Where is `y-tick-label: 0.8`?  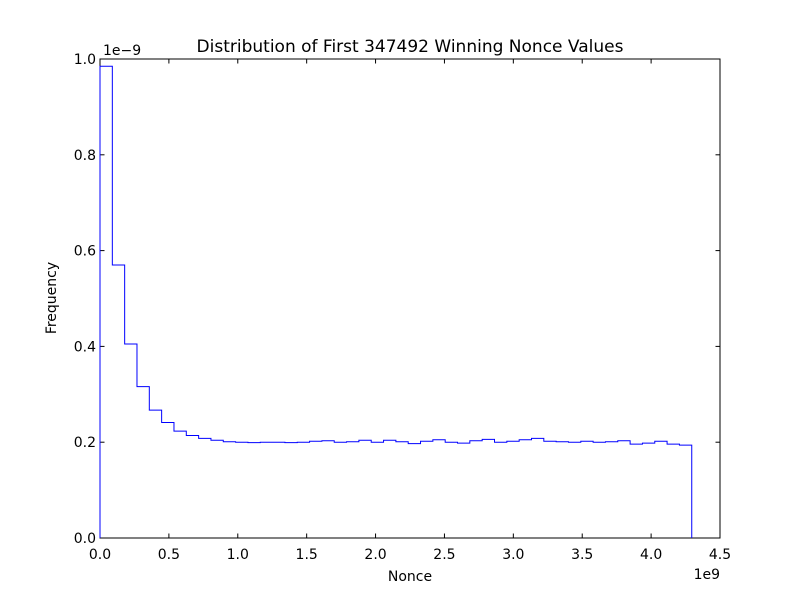 y-tick-label: 0.8 is located at coordinates (85, 156).